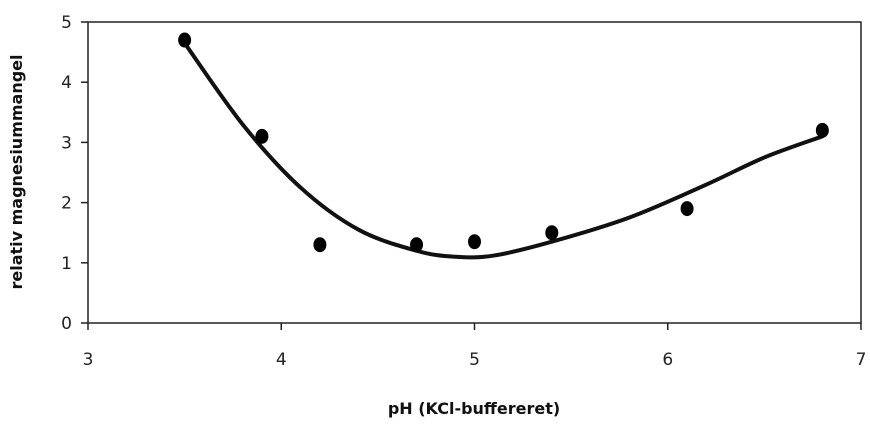  What do you see at coordinates (281, 360) in the screenshot?
I see `x-tick-label: 4` at bounding box center [281, 360].